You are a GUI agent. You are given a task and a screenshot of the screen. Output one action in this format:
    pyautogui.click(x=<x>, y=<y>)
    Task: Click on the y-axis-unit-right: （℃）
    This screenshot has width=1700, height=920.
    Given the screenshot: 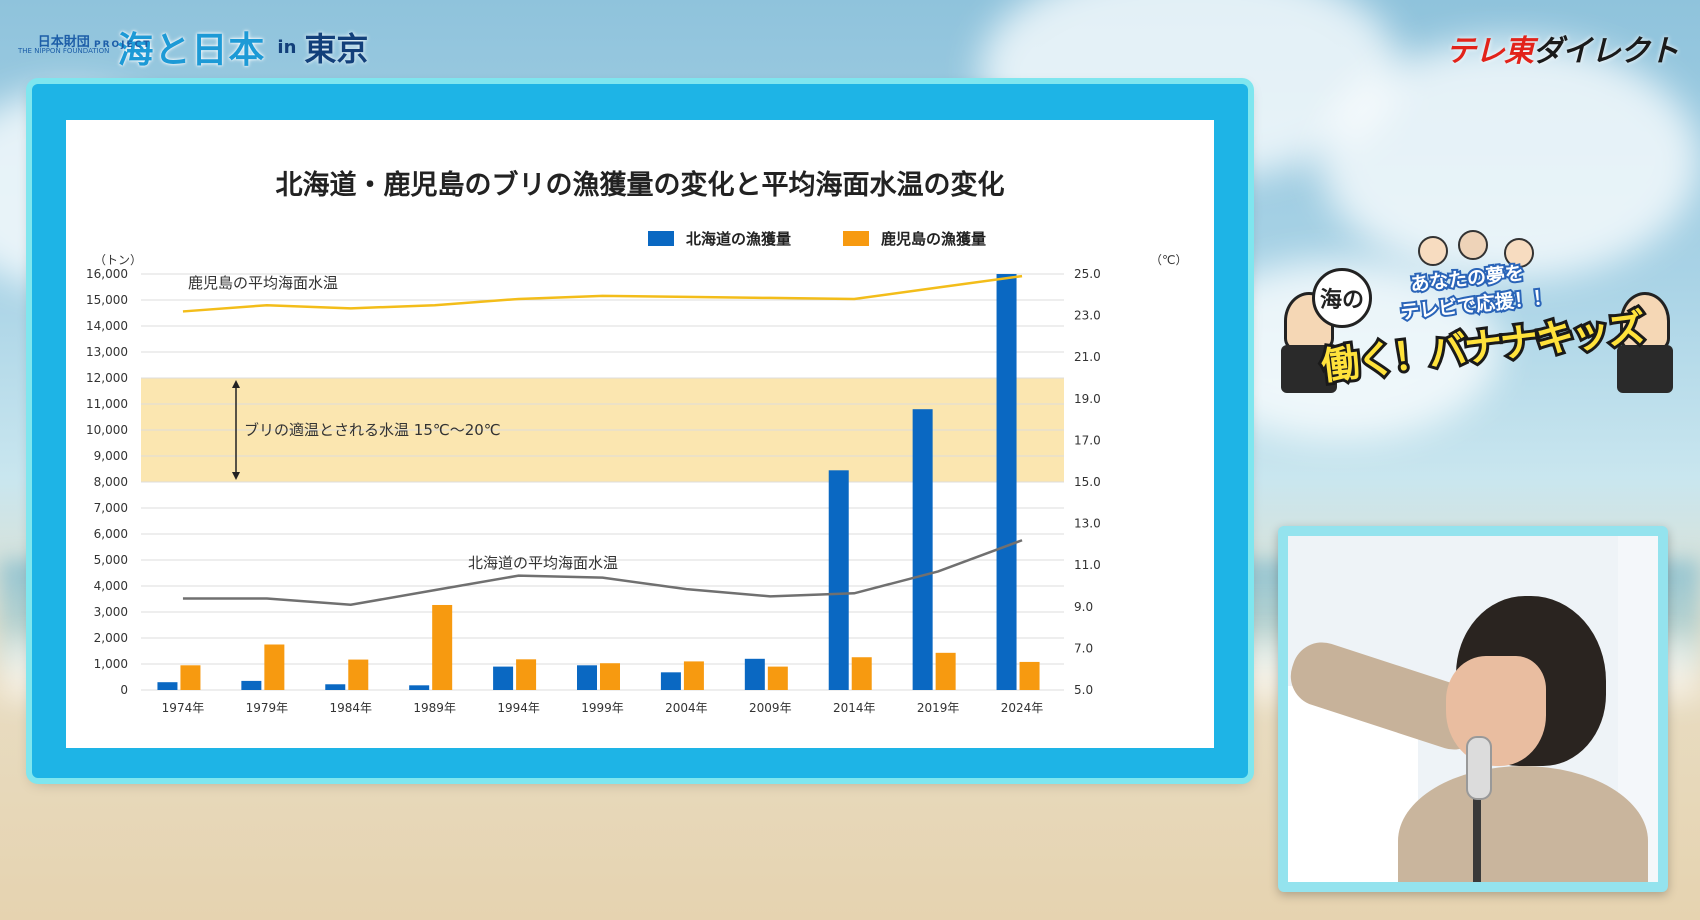 What is the action you would take?
    pyautogui.click(x=1168, y=260)
    